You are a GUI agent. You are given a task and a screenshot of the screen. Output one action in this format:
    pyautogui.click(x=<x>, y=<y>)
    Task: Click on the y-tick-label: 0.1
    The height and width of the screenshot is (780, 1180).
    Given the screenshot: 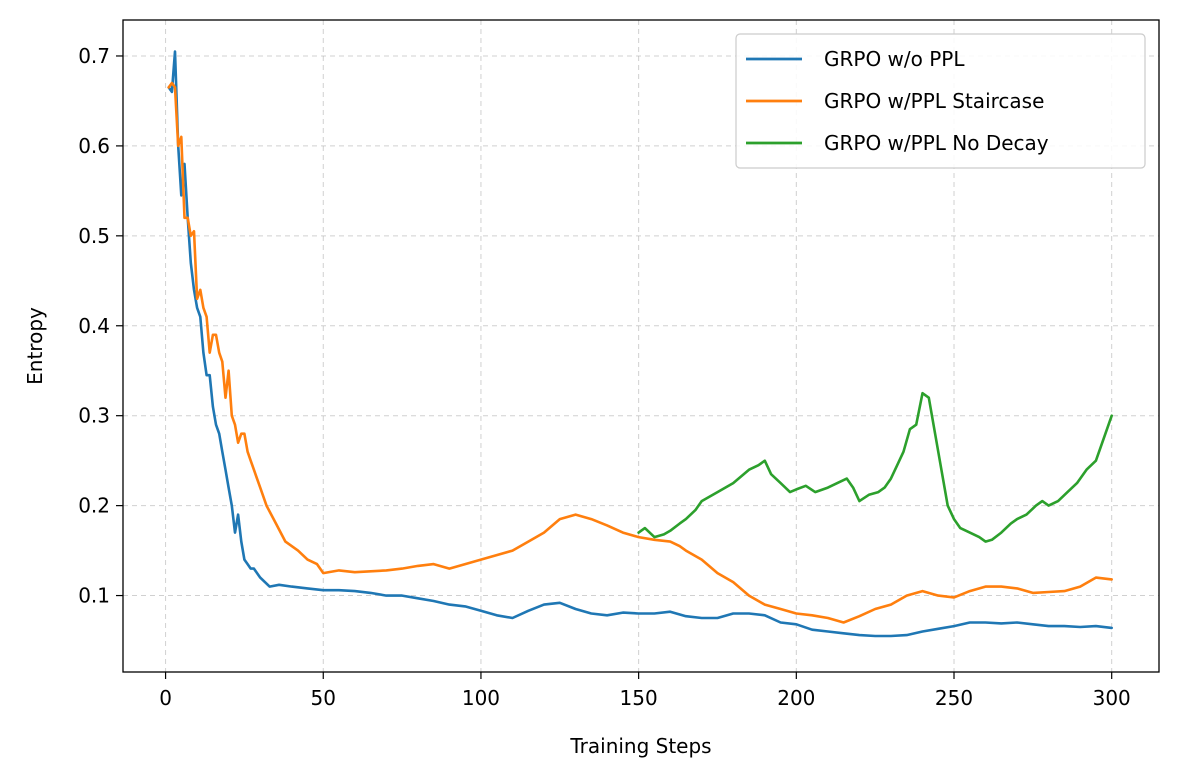 What is the action you would take?
    pyautogui.click(x=94, y=596)
    